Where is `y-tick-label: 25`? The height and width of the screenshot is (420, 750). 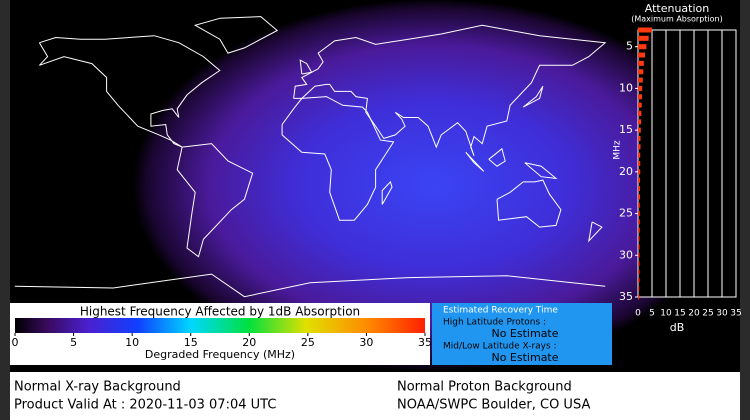 y-tick-label: 25 is located at coordinates (626, 213).